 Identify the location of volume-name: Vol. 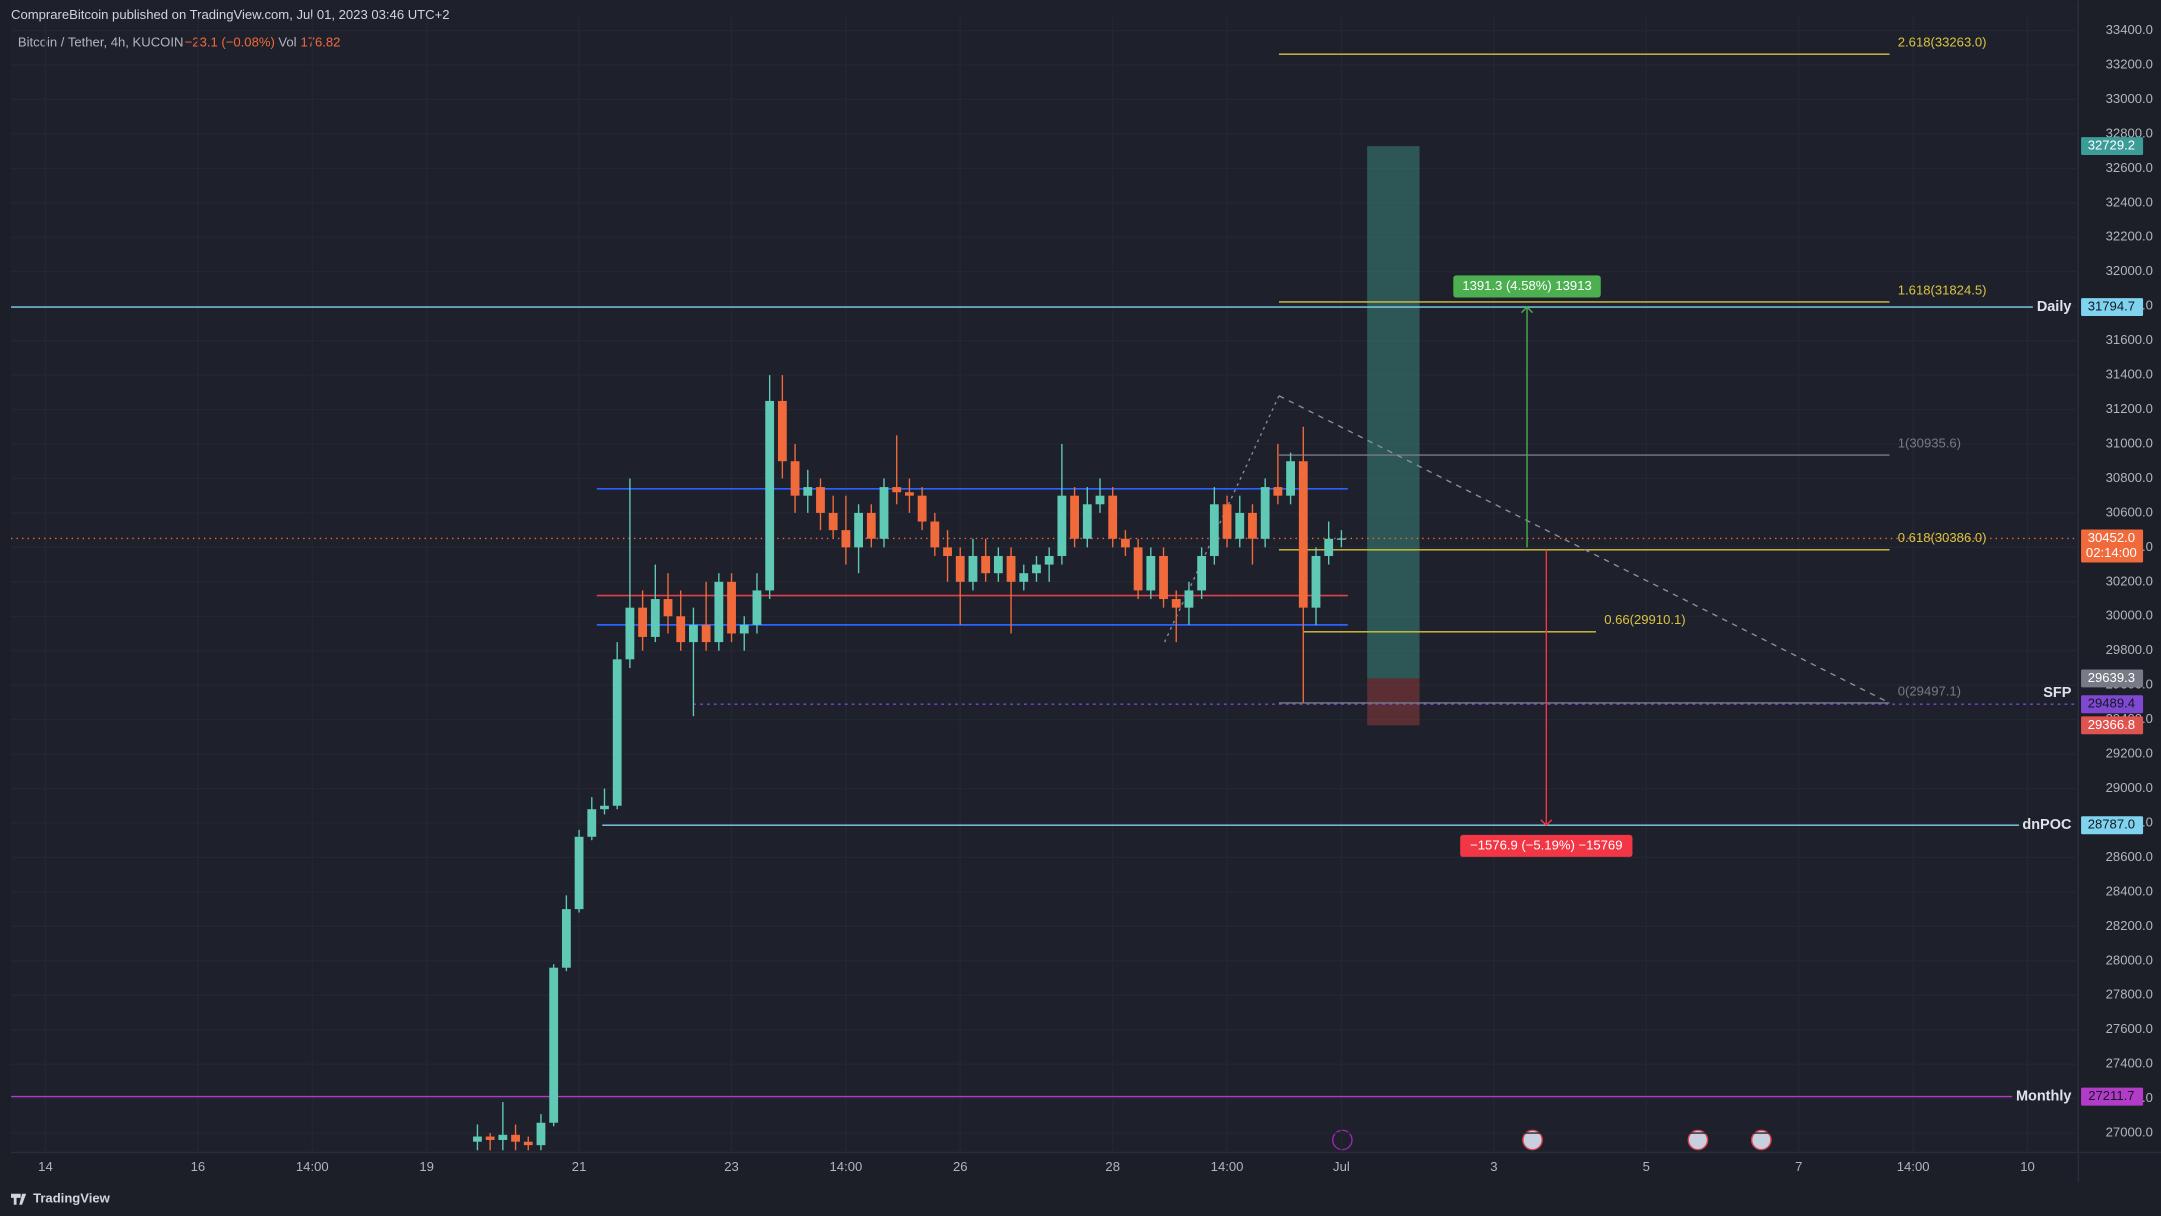
(287, 41).